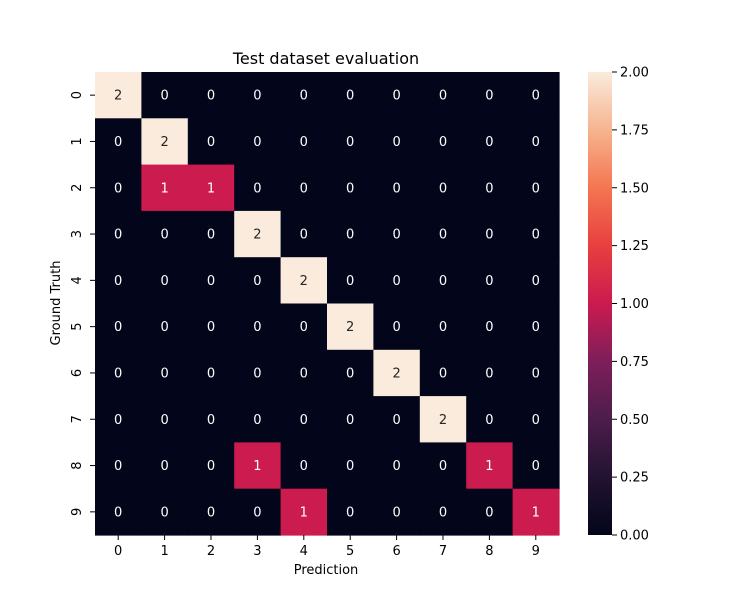 This screenshot has height=604, width=750. Describe the element at coordinates (600, 303) in the screenshot. I see `colorbar` at that location.